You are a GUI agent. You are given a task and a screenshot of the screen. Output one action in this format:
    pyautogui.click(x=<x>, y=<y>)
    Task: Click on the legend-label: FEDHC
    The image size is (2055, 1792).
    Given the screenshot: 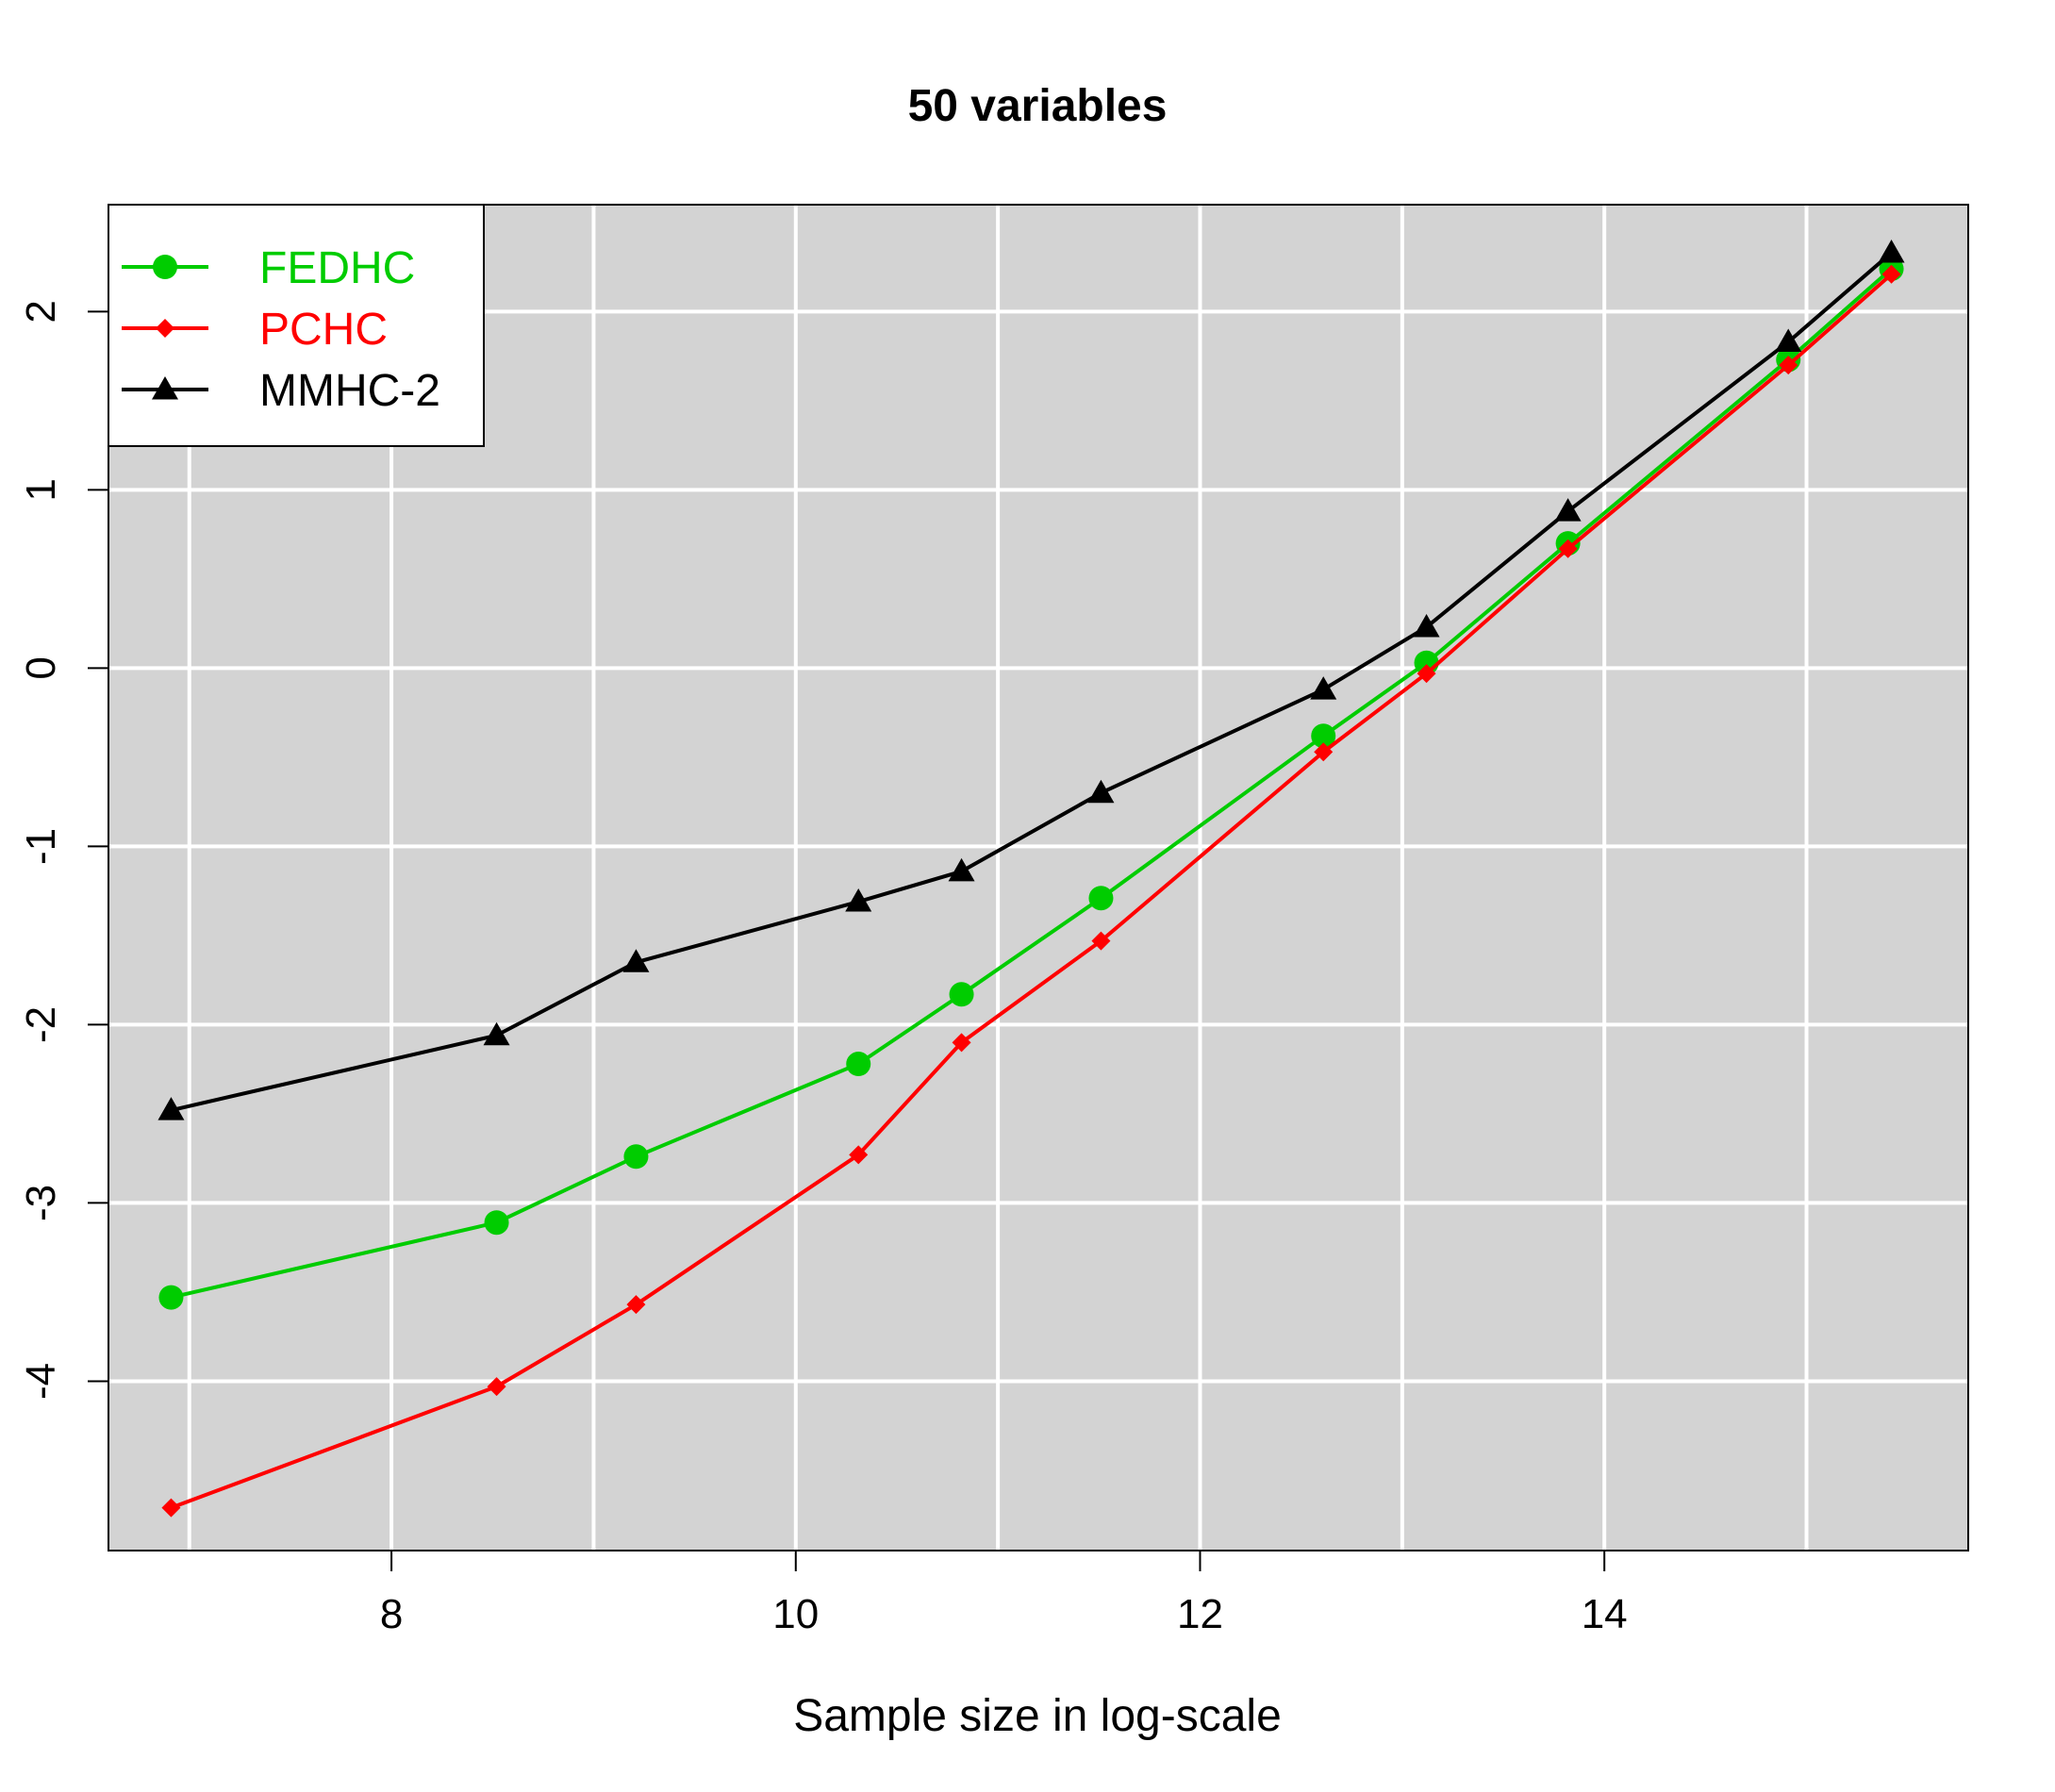 What is the action you would take?
    pyautogui.click(x=337, y=268)
    